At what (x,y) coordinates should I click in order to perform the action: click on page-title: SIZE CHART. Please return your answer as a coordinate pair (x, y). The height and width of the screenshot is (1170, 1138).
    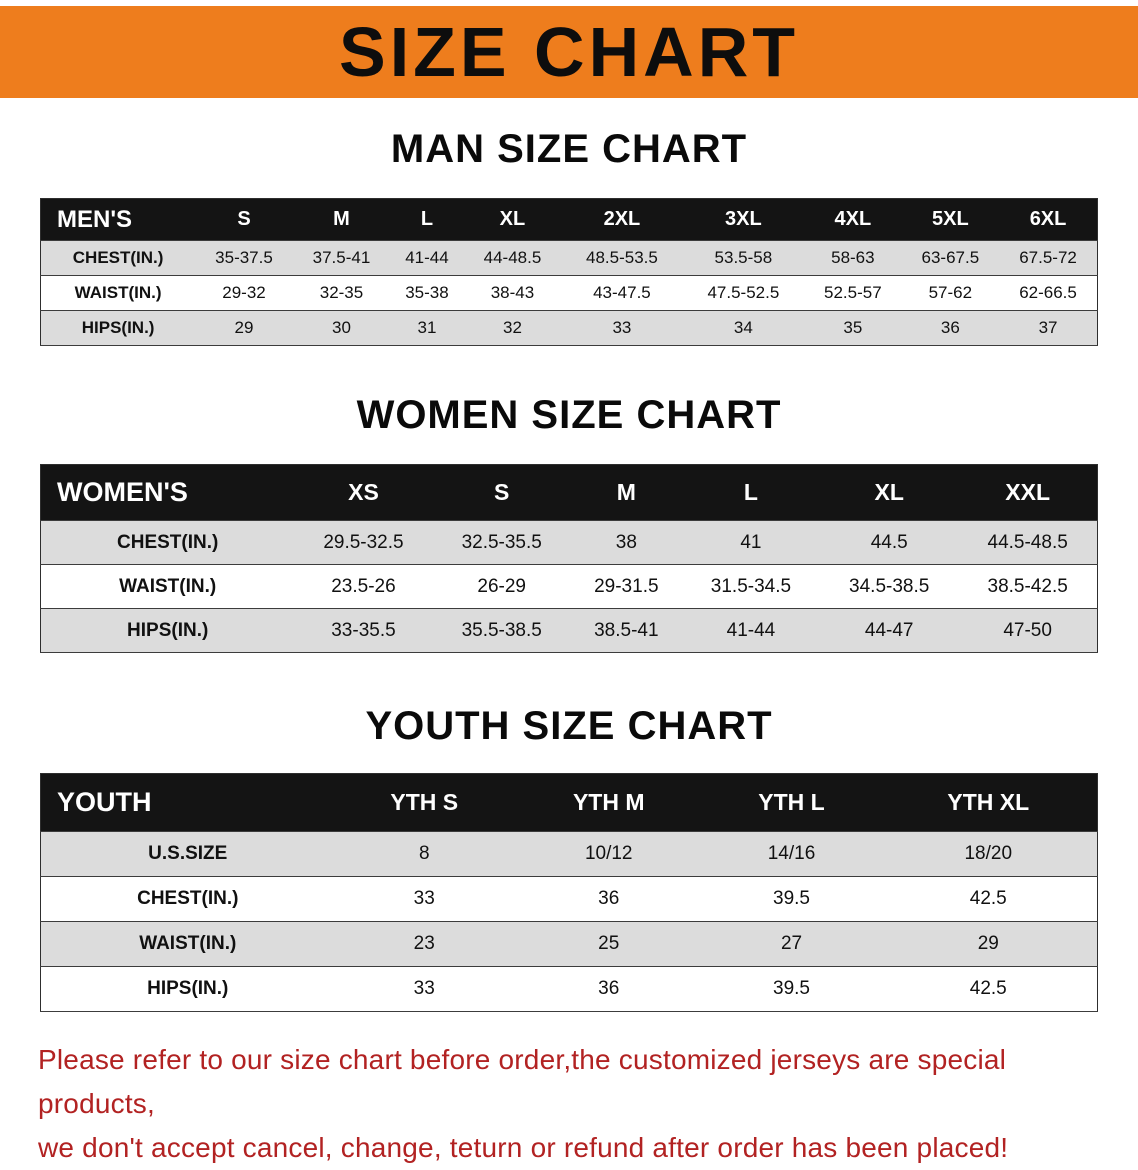
    Looking at the image, I should click on (569, 52).